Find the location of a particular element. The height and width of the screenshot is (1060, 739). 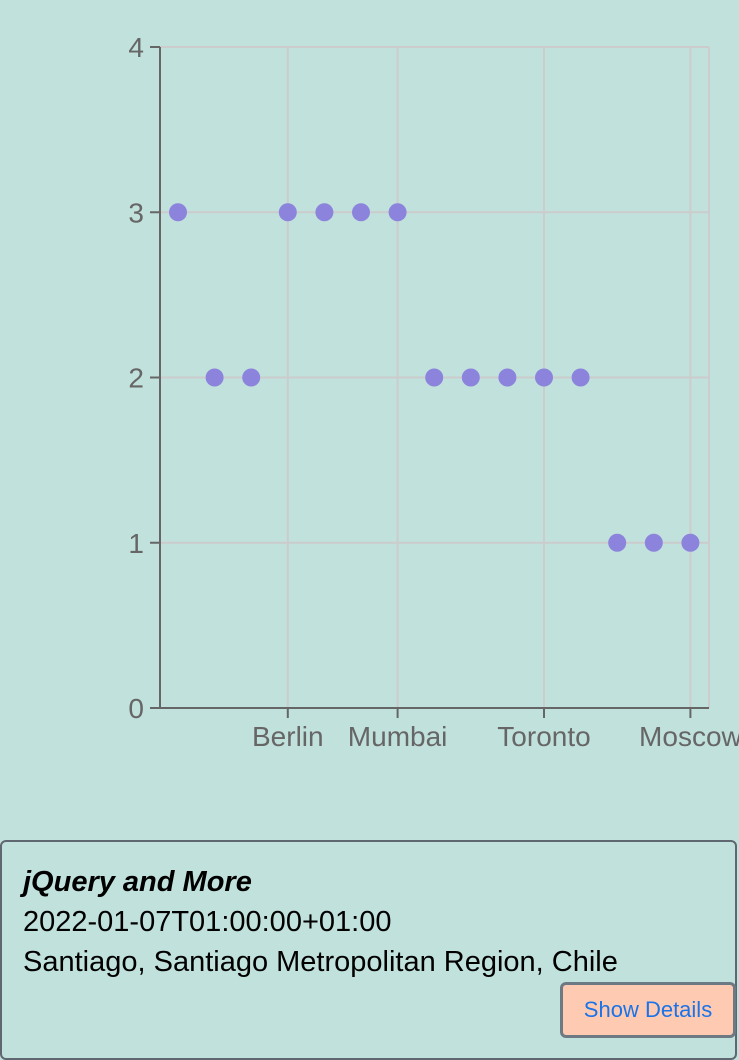

x-tick-label-moscow: Moscow is located at coordinates (689, 736).